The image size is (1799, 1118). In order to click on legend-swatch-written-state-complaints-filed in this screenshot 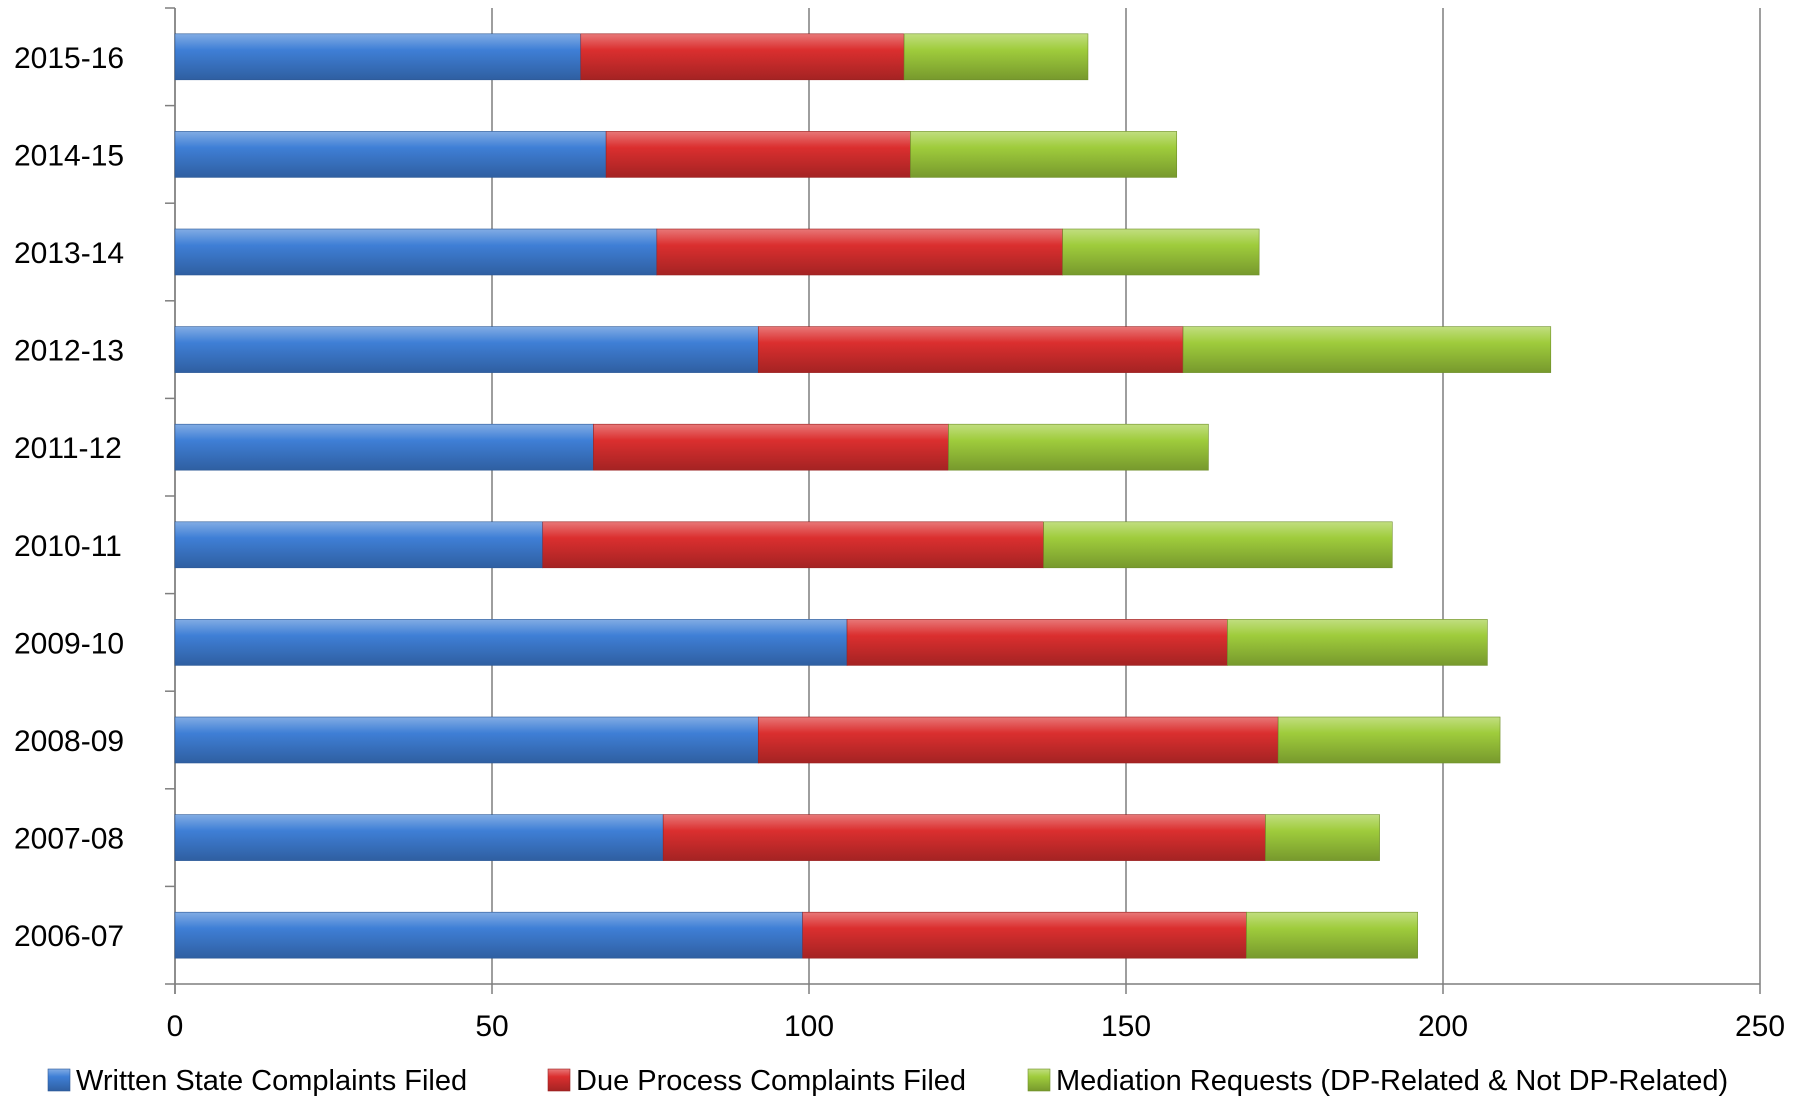, I will do `click(59, 1080)`.